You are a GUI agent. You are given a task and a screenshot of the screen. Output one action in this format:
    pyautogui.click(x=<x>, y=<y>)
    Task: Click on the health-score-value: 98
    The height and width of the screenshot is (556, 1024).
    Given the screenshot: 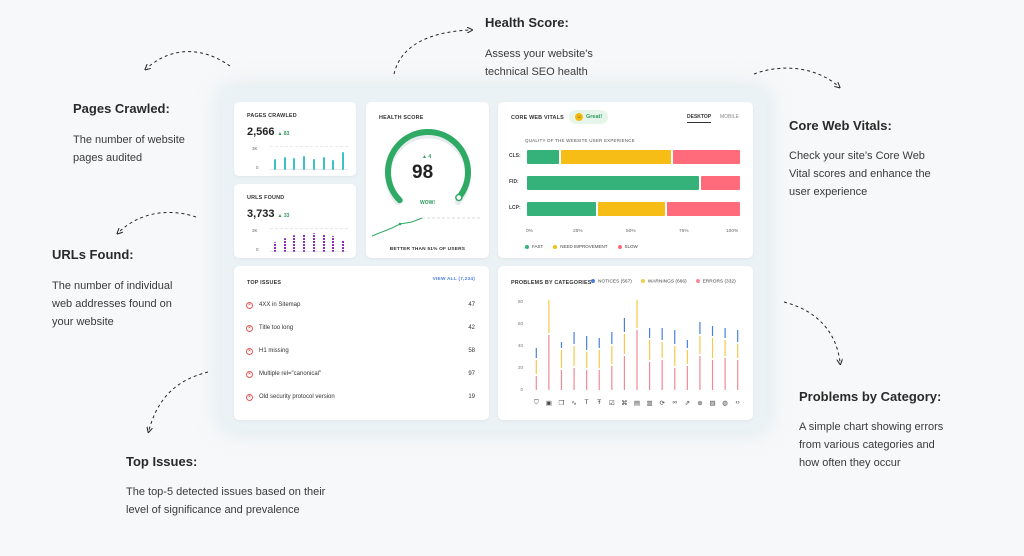 What is the action you would take?
    pyautogui.click(x=423, y=172)
    